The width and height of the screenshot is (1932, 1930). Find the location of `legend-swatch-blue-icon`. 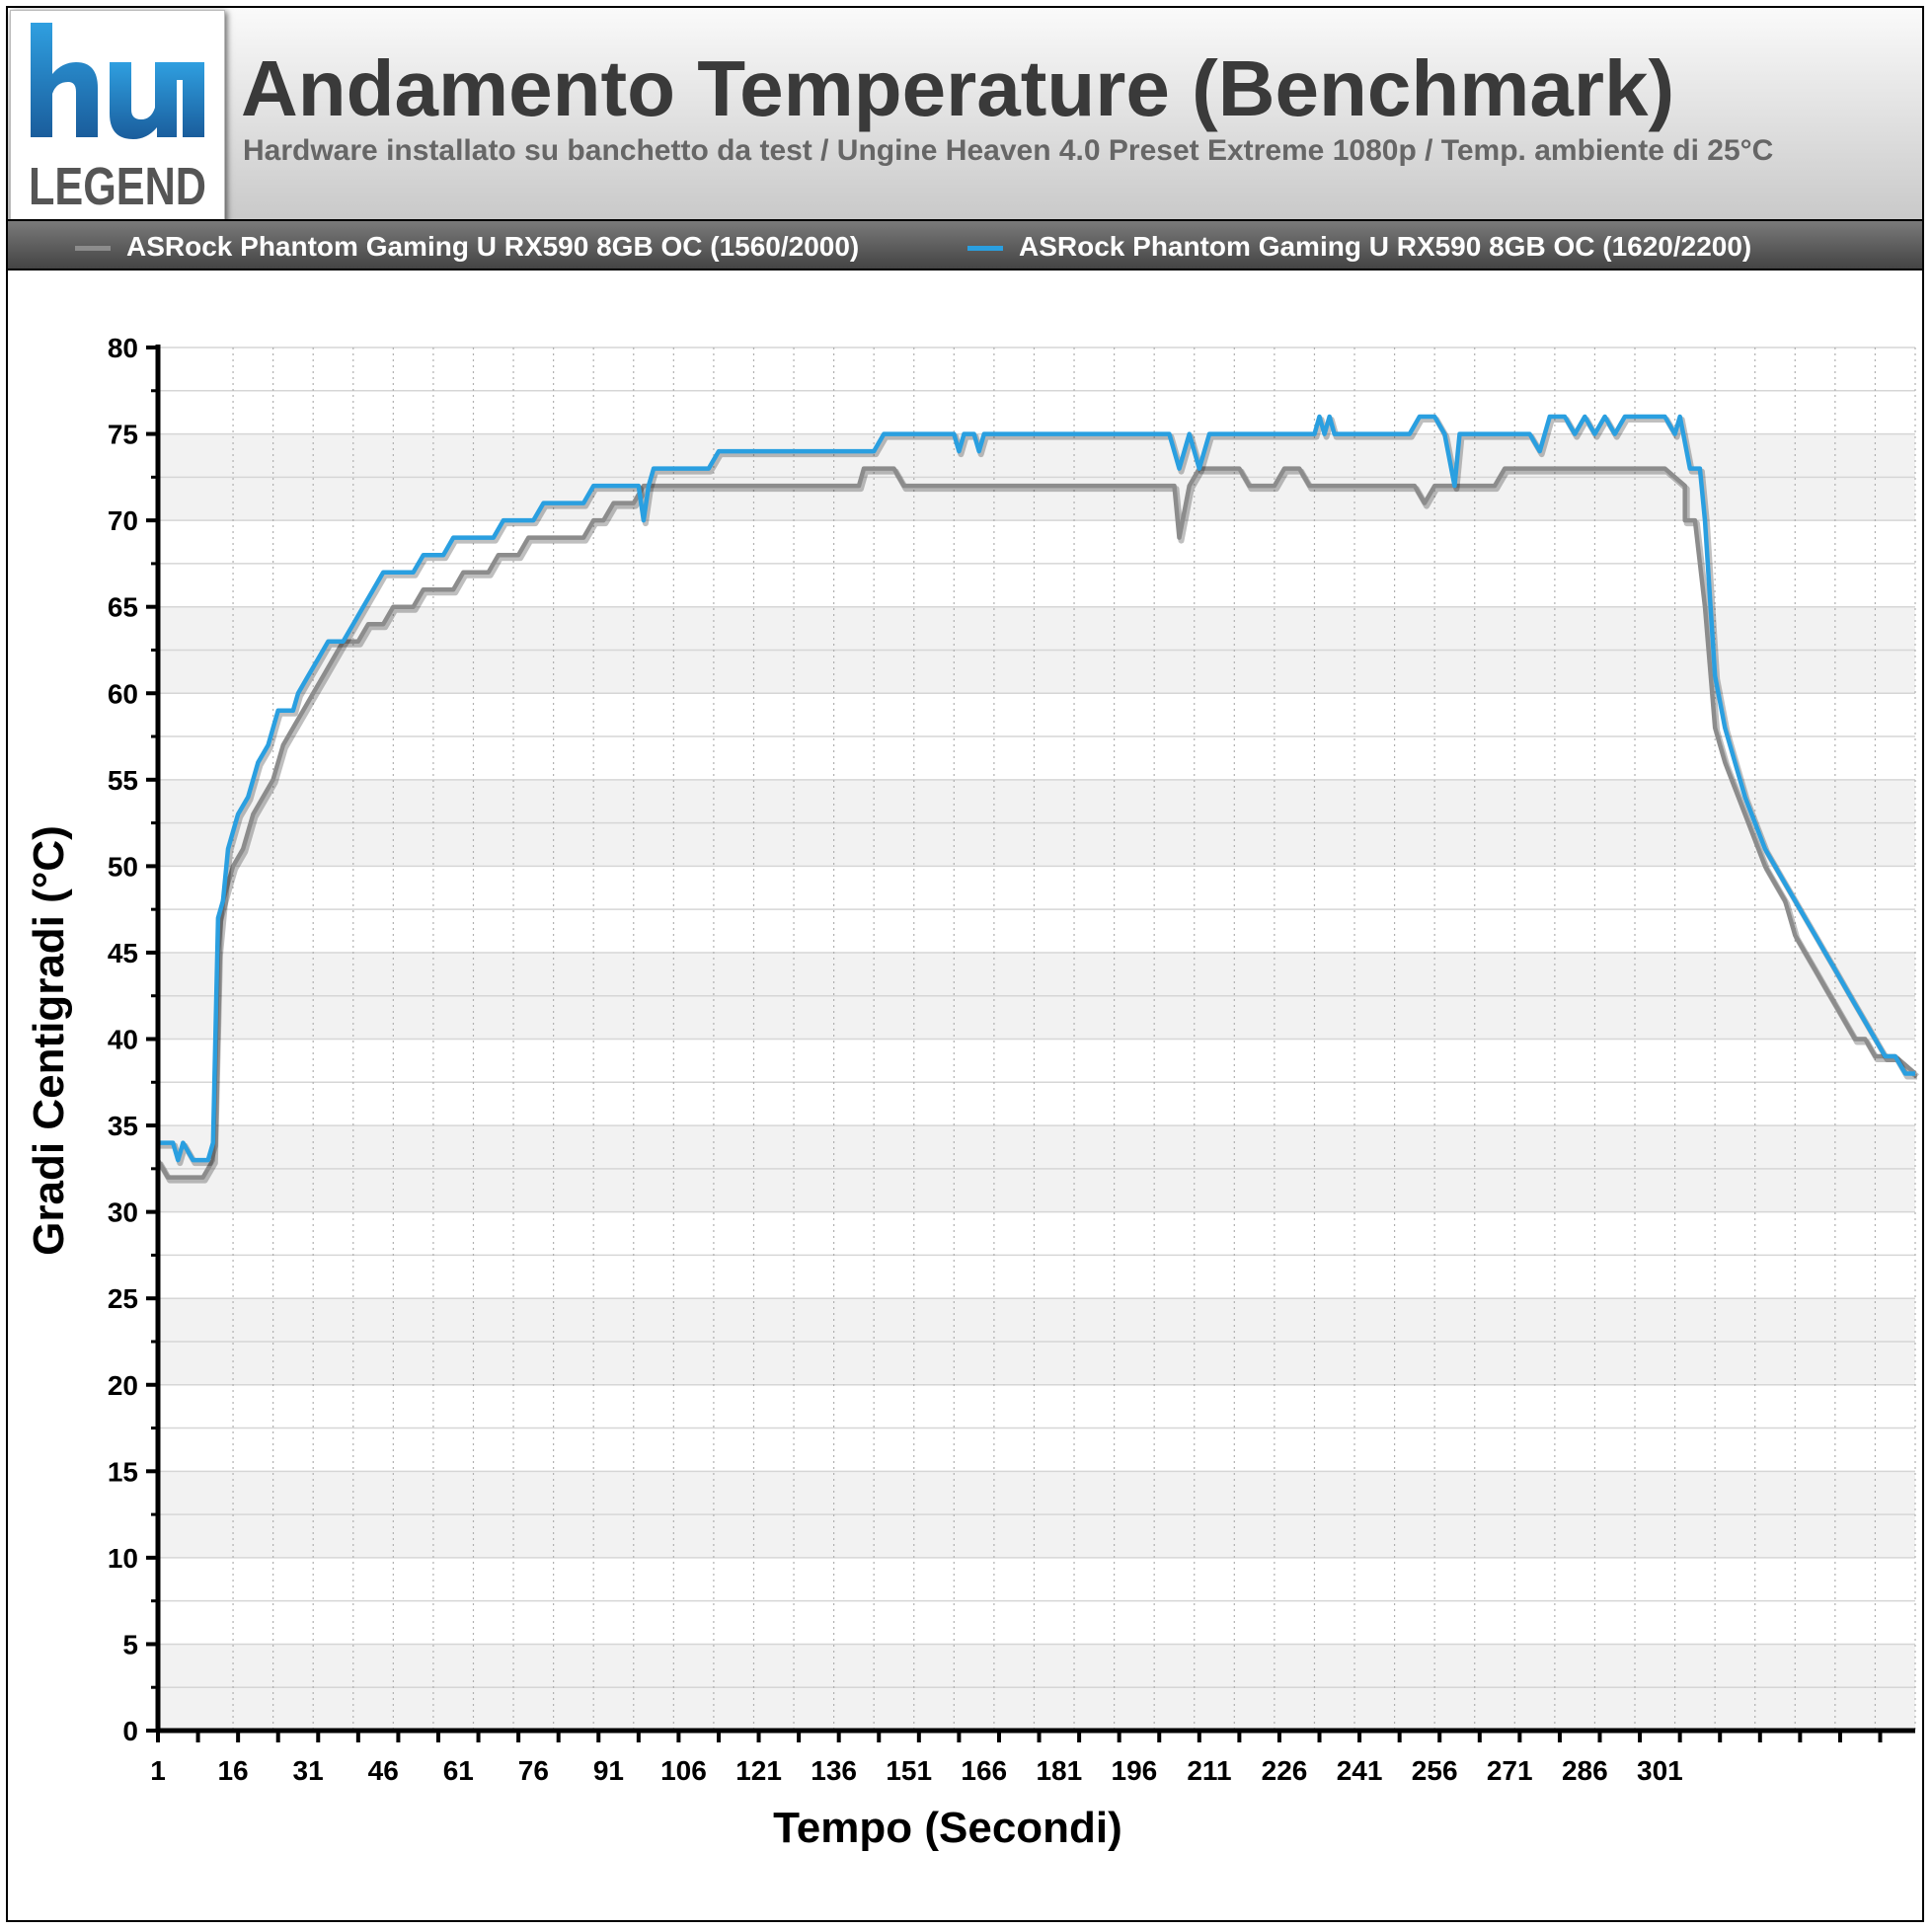

legend-swatch-blue-icon is located at coordinates (985, 249).